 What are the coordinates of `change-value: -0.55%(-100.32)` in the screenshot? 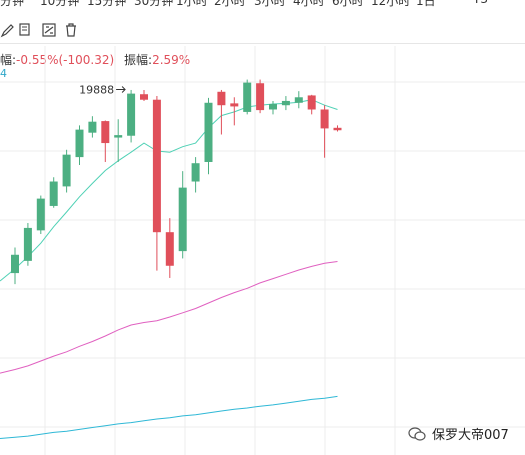 It's located at (65, 60).